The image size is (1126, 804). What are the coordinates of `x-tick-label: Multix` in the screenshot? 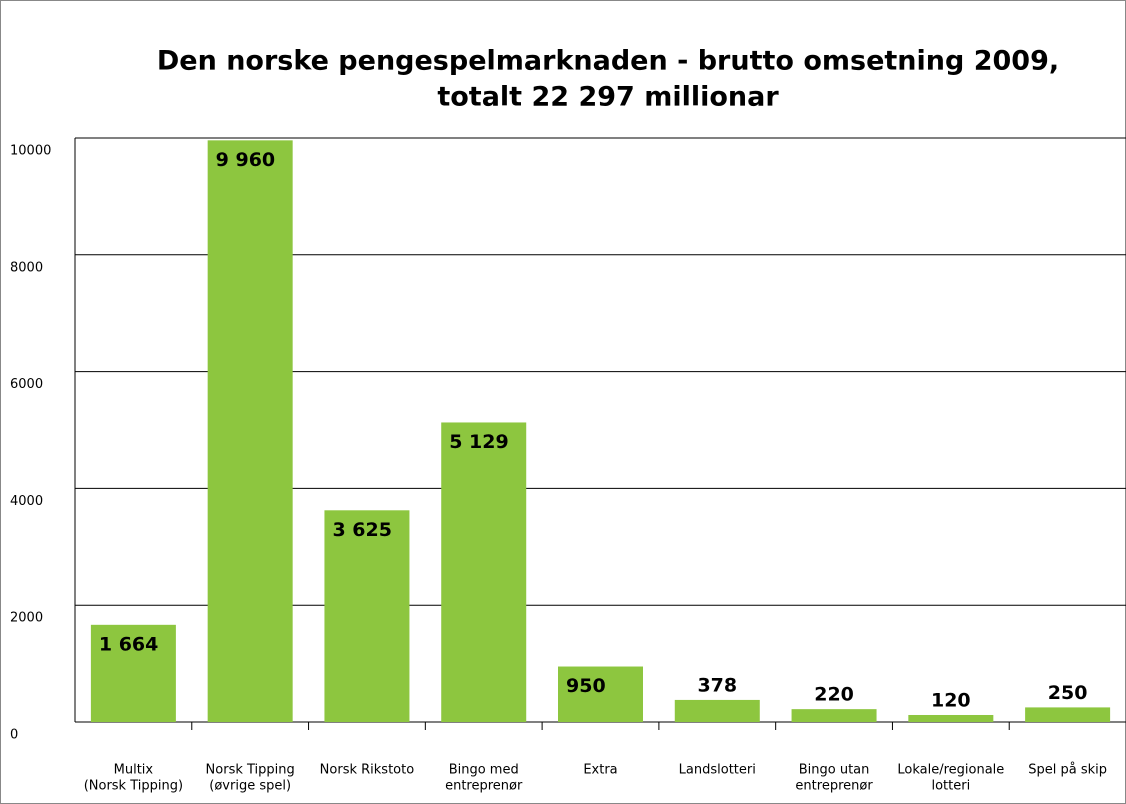 It's located at (134, 770).